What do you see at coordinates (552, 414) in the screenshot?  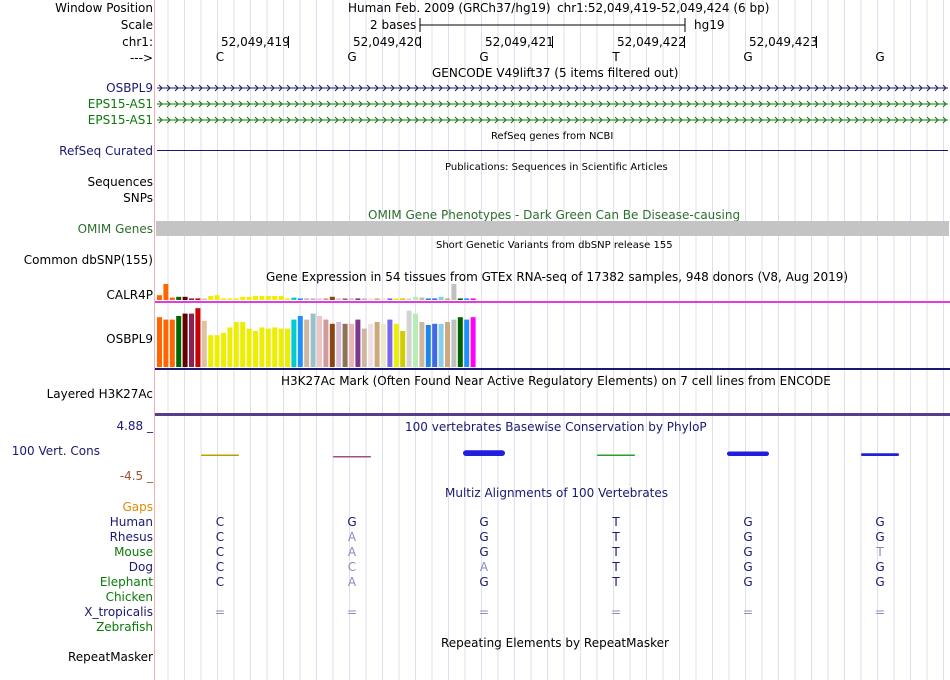 I see `h3k27ac-track-bar` at bounding box center [552, 414].